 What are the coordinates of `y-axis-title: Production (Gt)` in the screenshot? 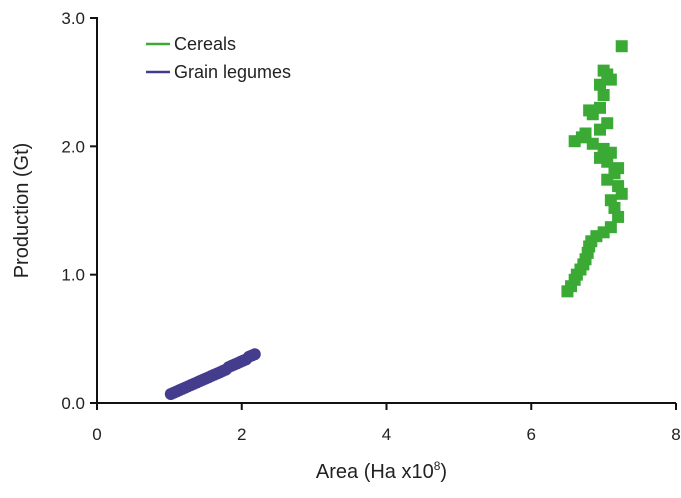 It's located at (22, 211).